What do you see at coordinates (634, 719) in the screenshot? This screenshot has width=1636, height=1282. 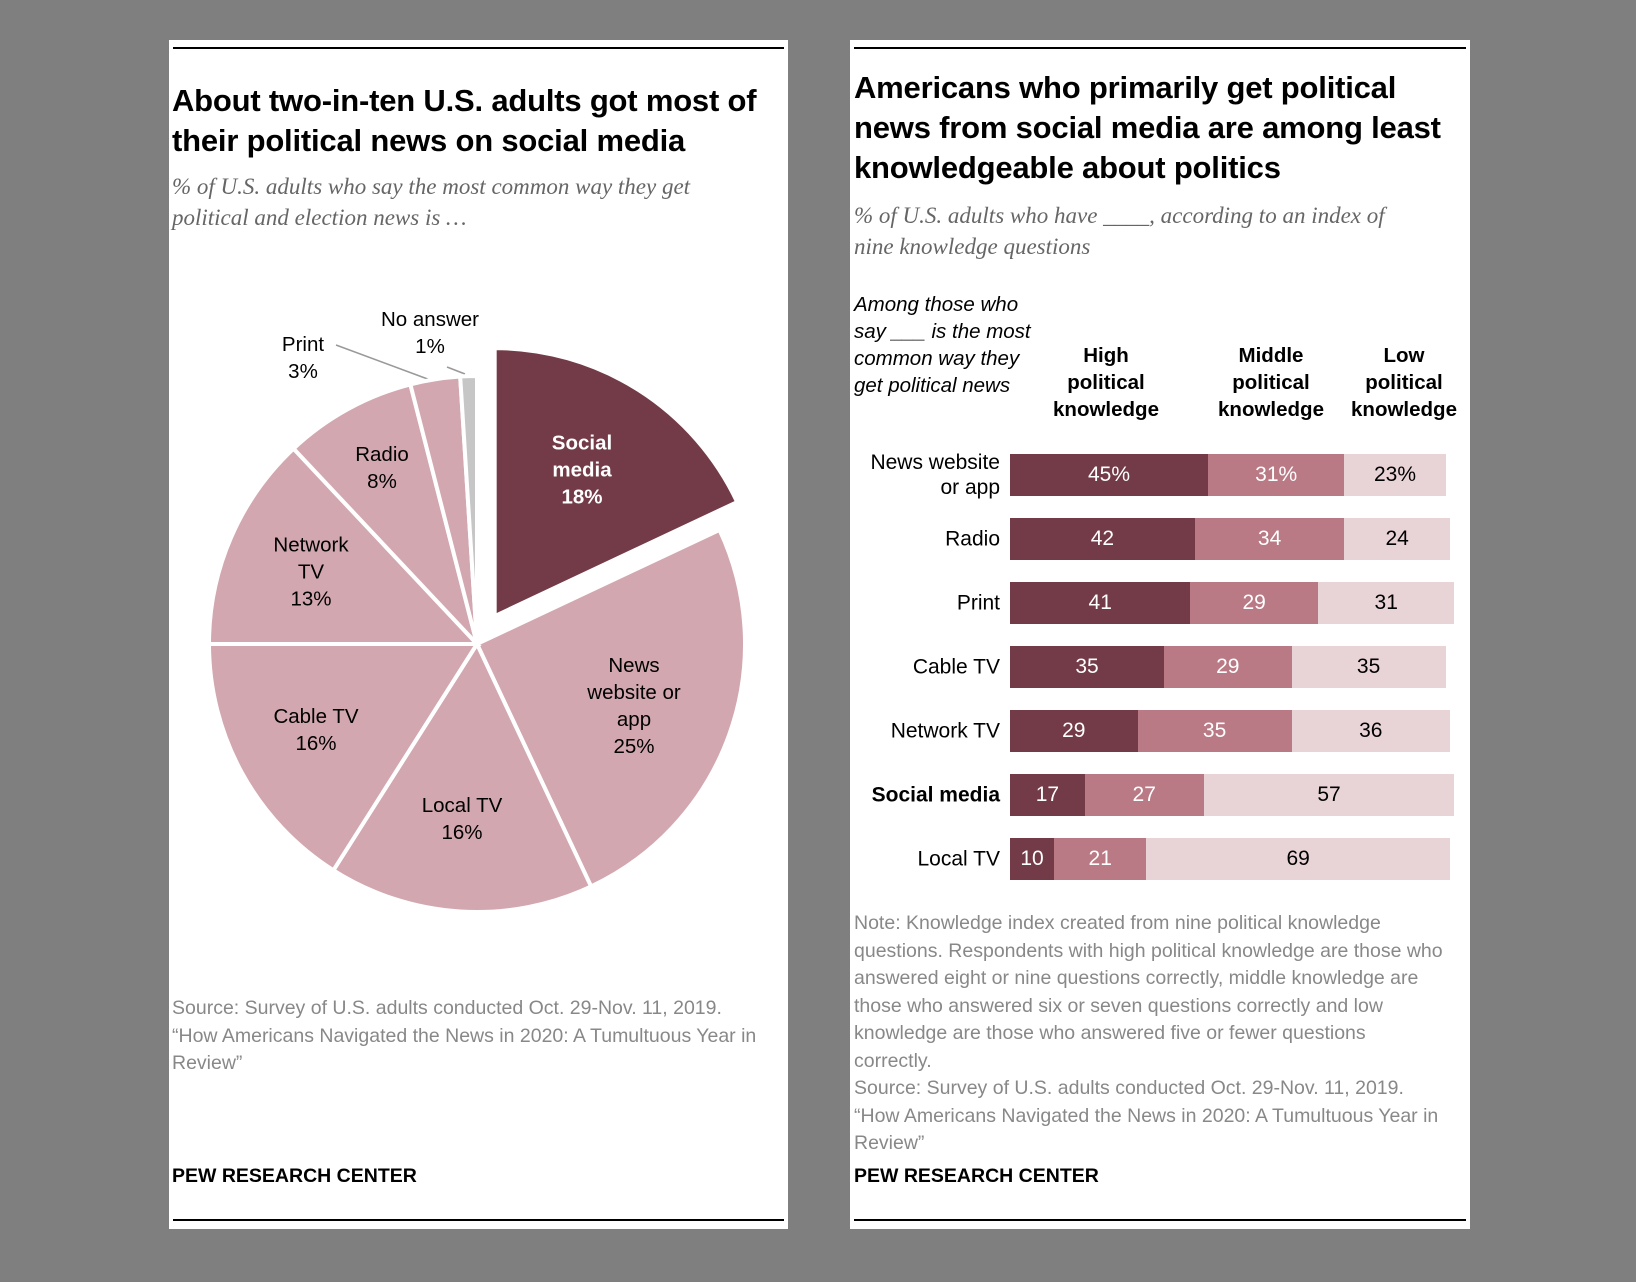 I see `pie-label-text: app` at bounding box center [634, 719].